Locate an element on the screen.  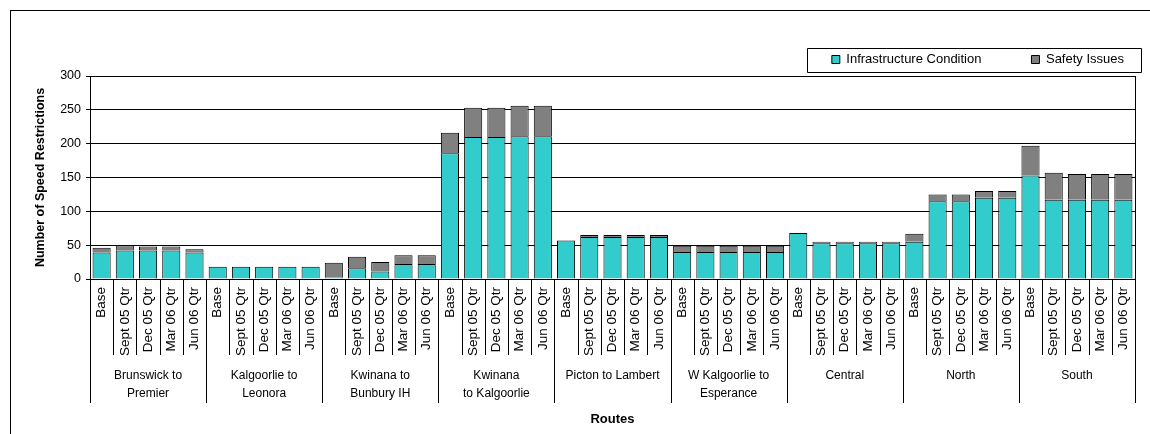
y-tick-label: 50 is located at coordinates (74, 244).